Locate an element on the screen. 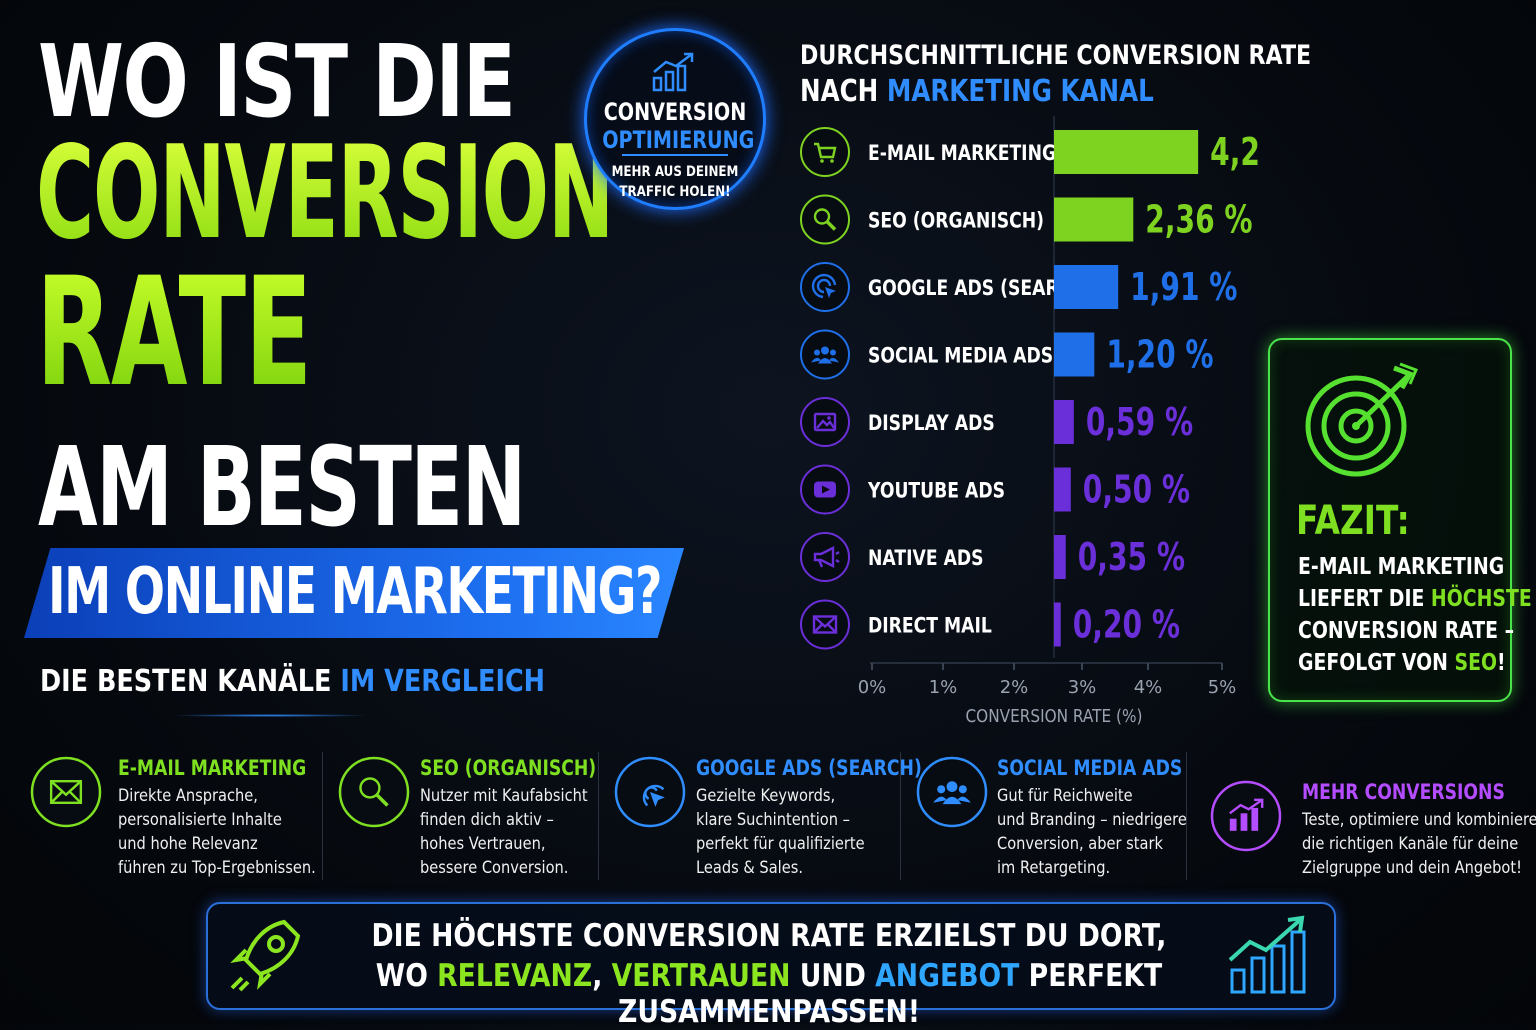 The height and width of the screenshot is (1030, 1536). chart-title-white: NACH is located at coordinates (839, 91).